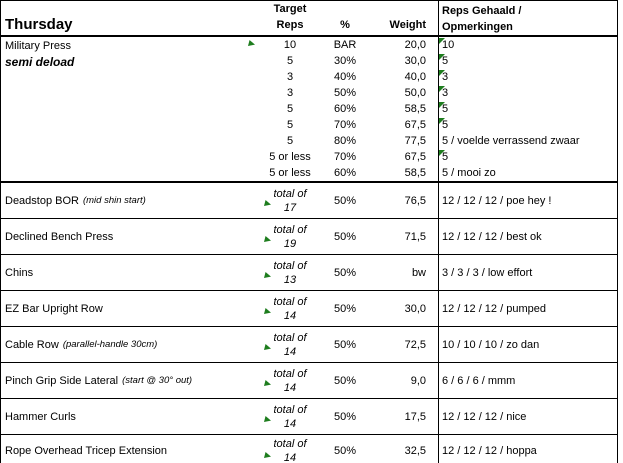  I want to click on exercise-name-cell: Rope Overhead Tricep Extension, so click(130, 449).